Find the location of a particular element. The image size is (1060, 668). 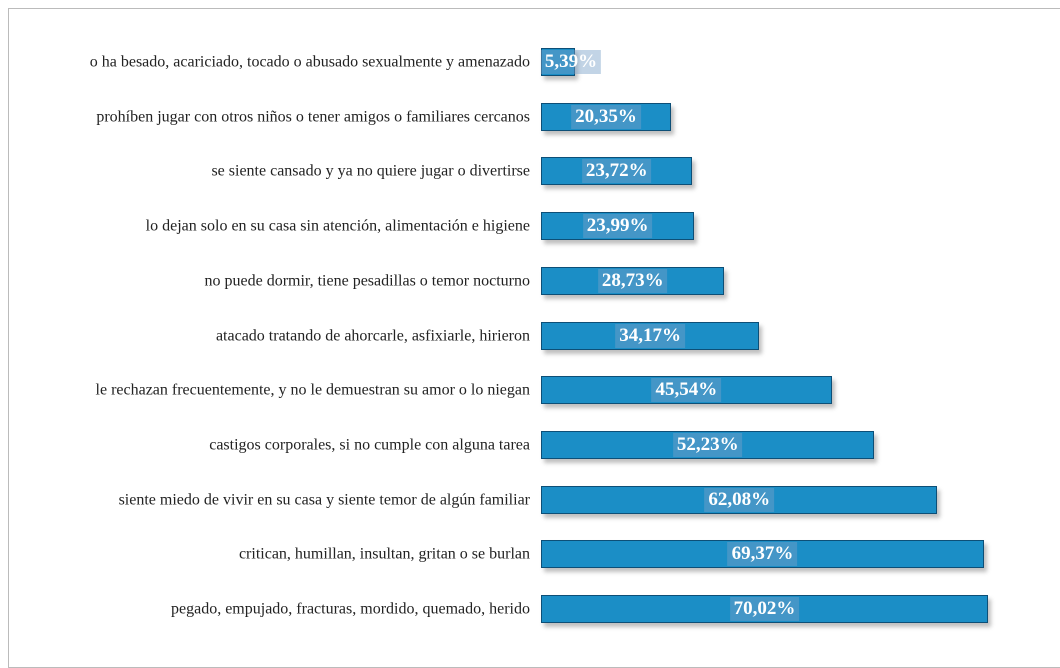

value-label: 23,99% is located at coordinates (617, 226).